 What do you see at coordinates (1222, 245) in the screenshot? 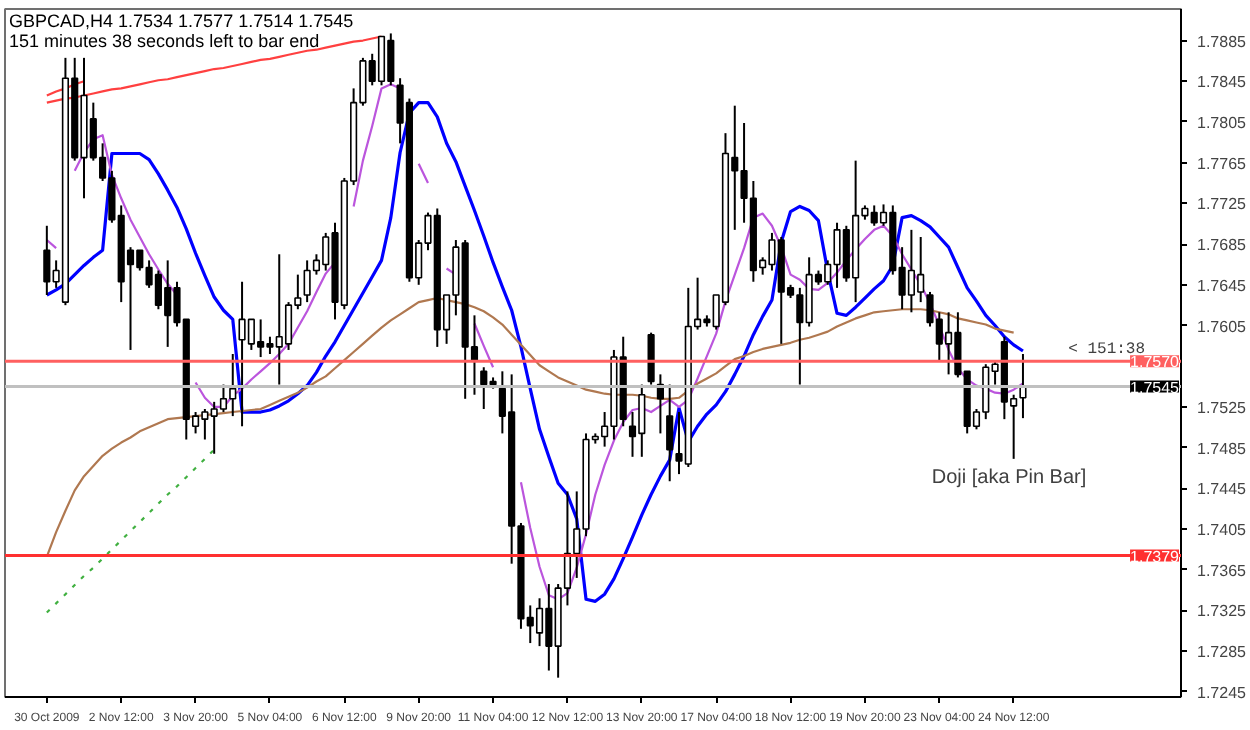
I see `y-tick-label: 1.7685` at bounding box center [1222, 245].